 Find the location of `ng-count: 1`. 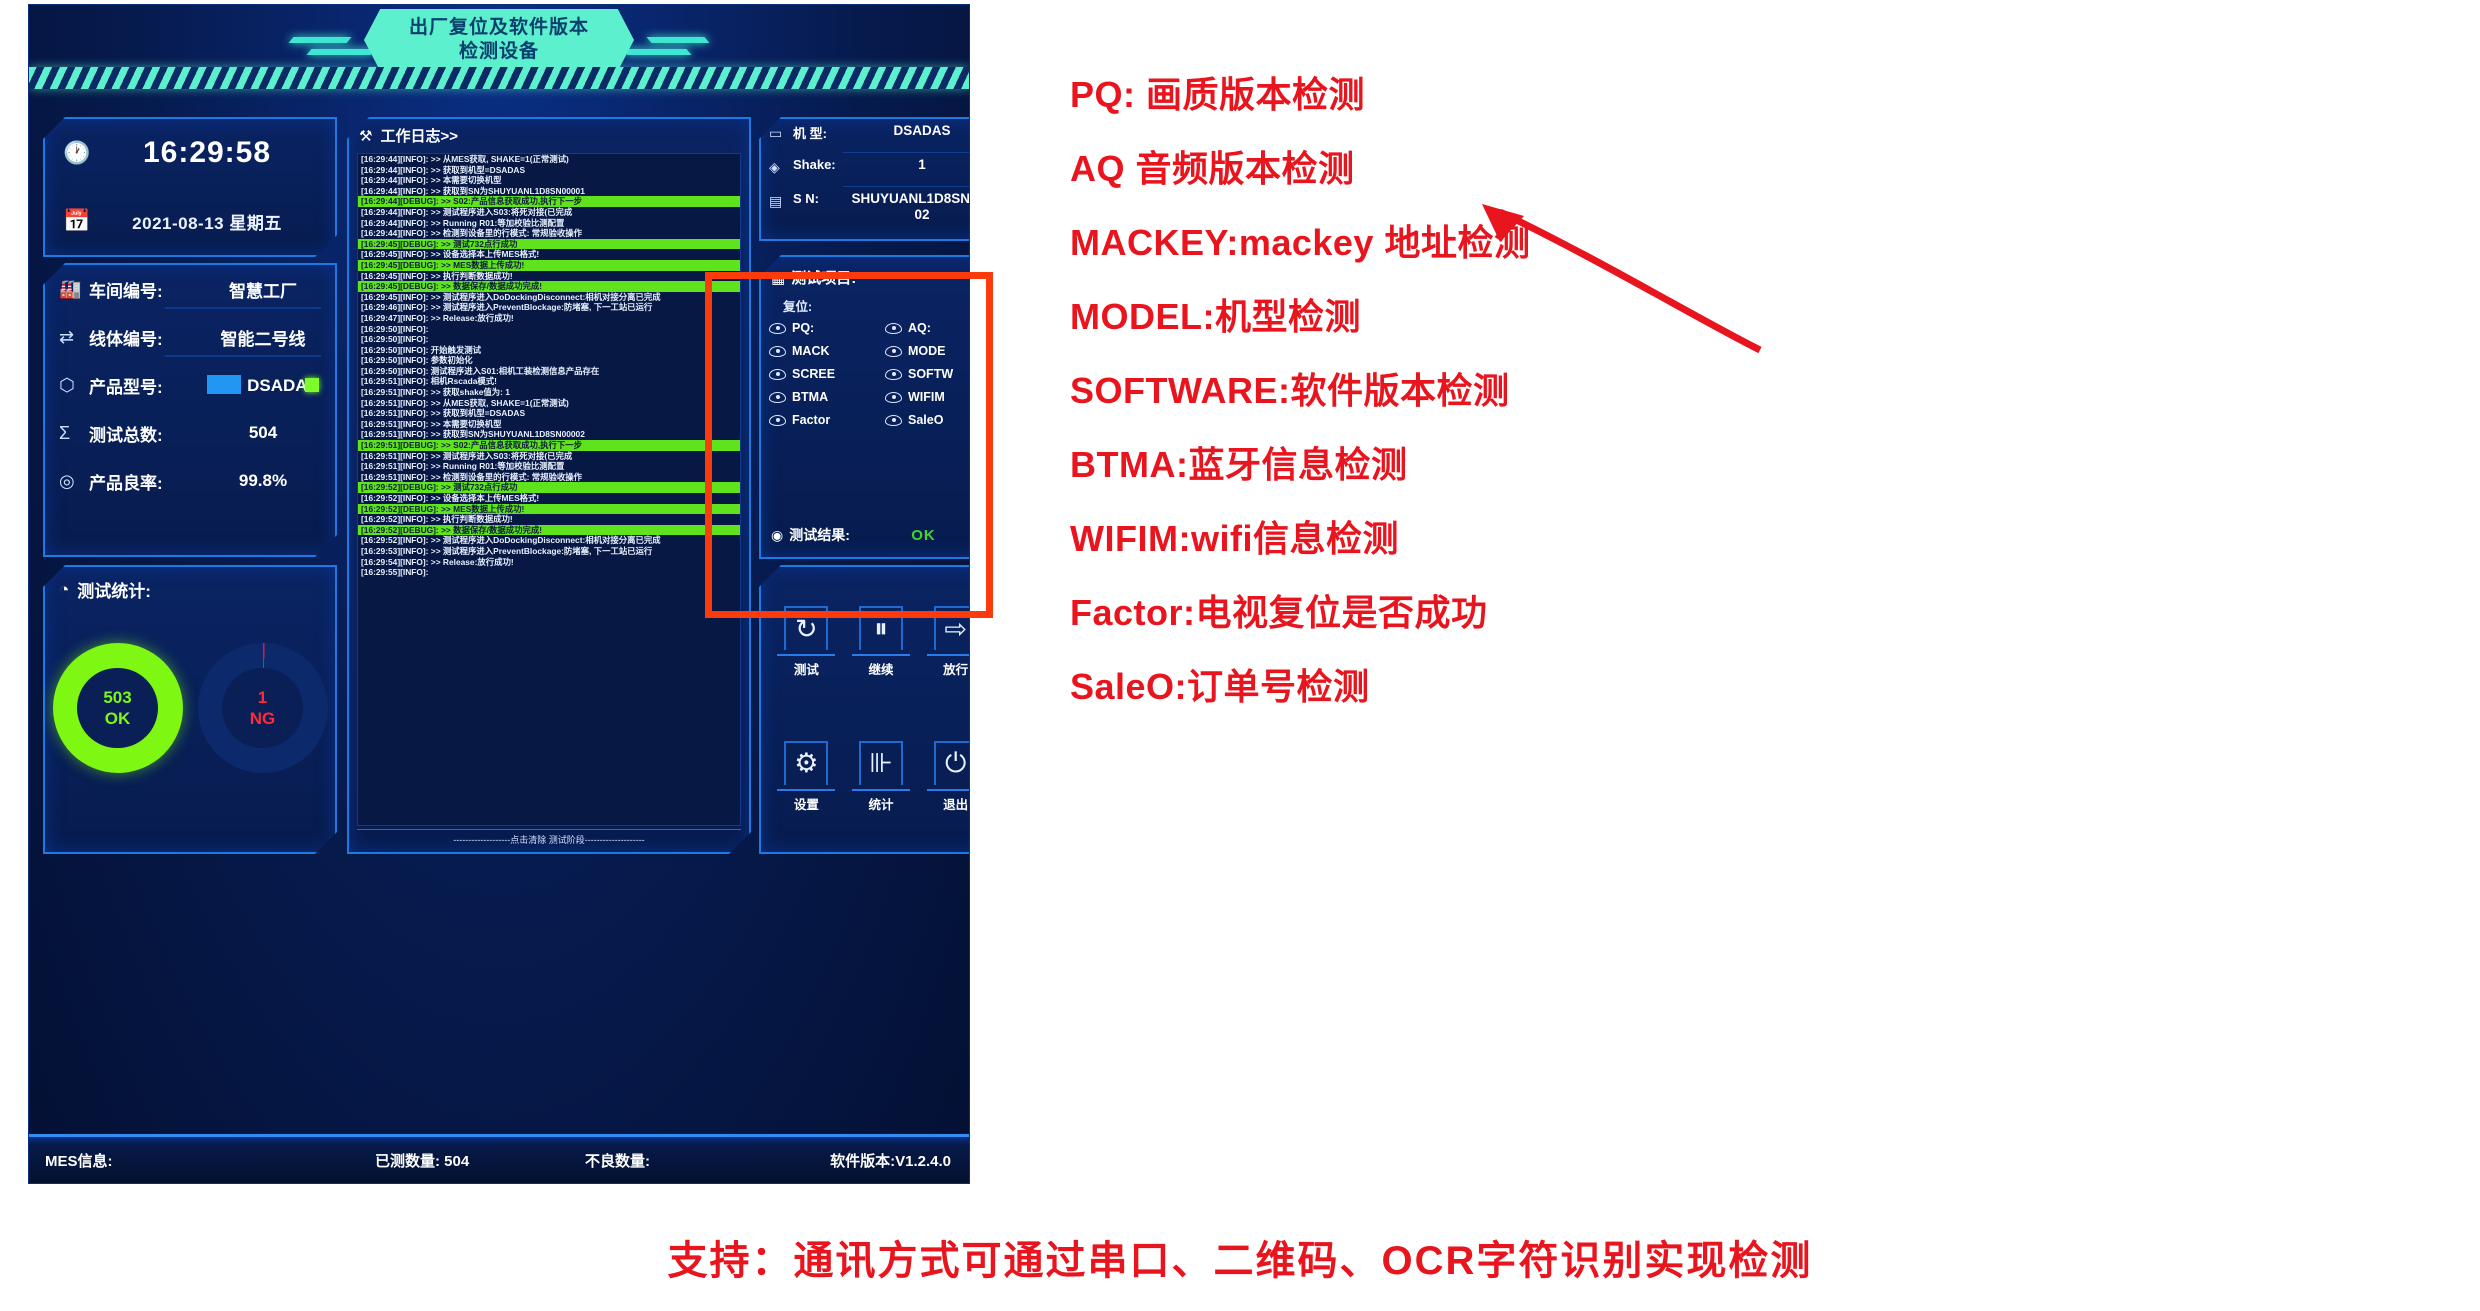

ng-count: 1 is located at coordinates (262, 697).